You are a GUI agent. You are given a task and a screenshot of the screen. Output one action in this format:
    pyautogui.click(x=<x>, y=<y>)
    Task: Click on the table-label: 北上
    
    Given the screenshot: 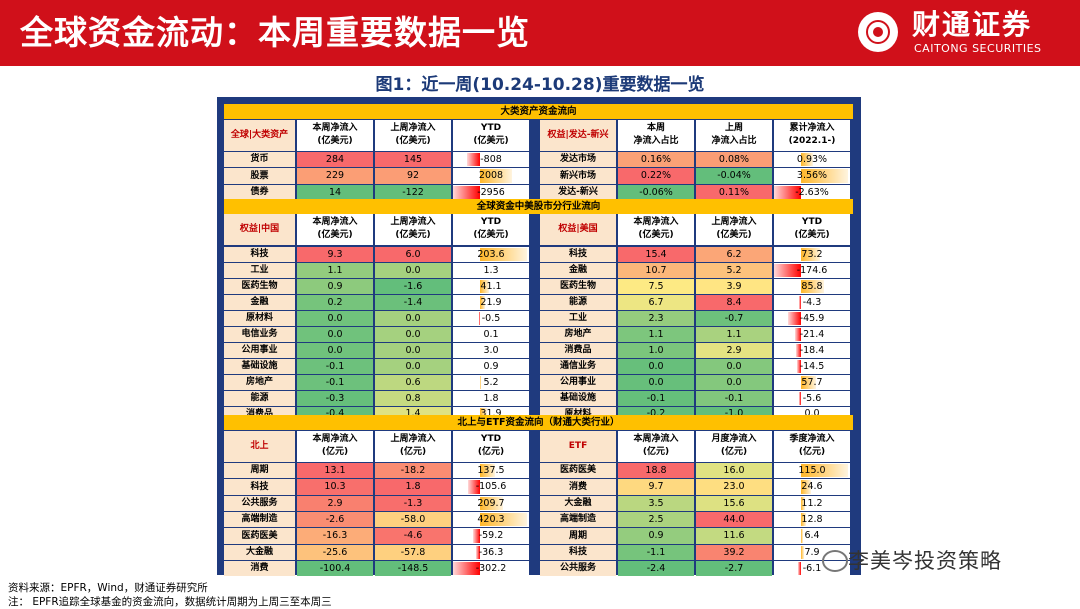 What is the action you would take?
    pyautogui.click(x=259, y=446)
    